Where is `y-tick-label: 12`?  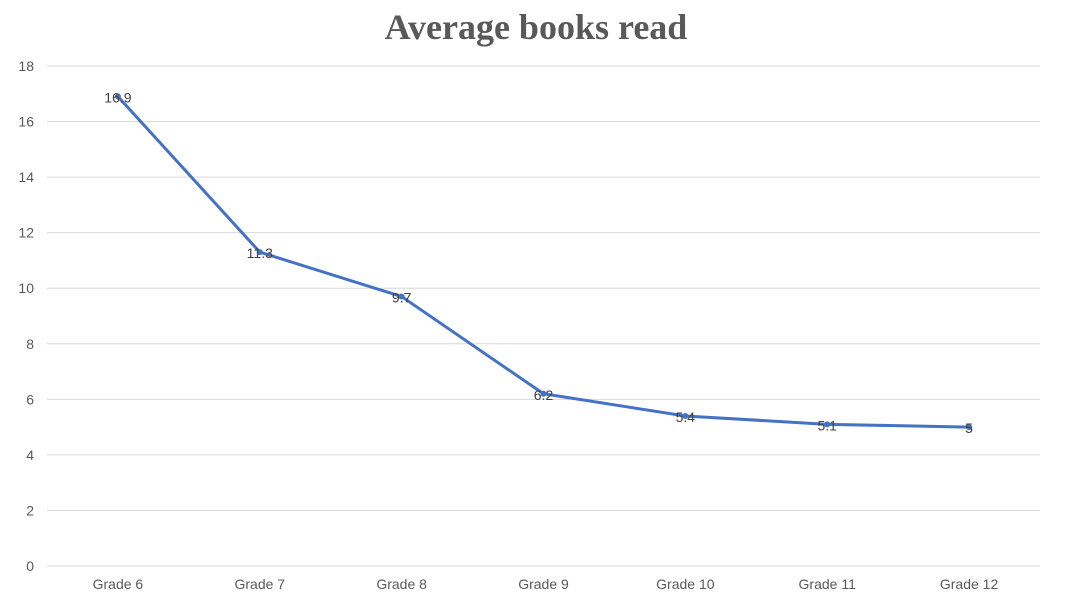 y-tick-label: 12 is located at coordinates (26, 233).